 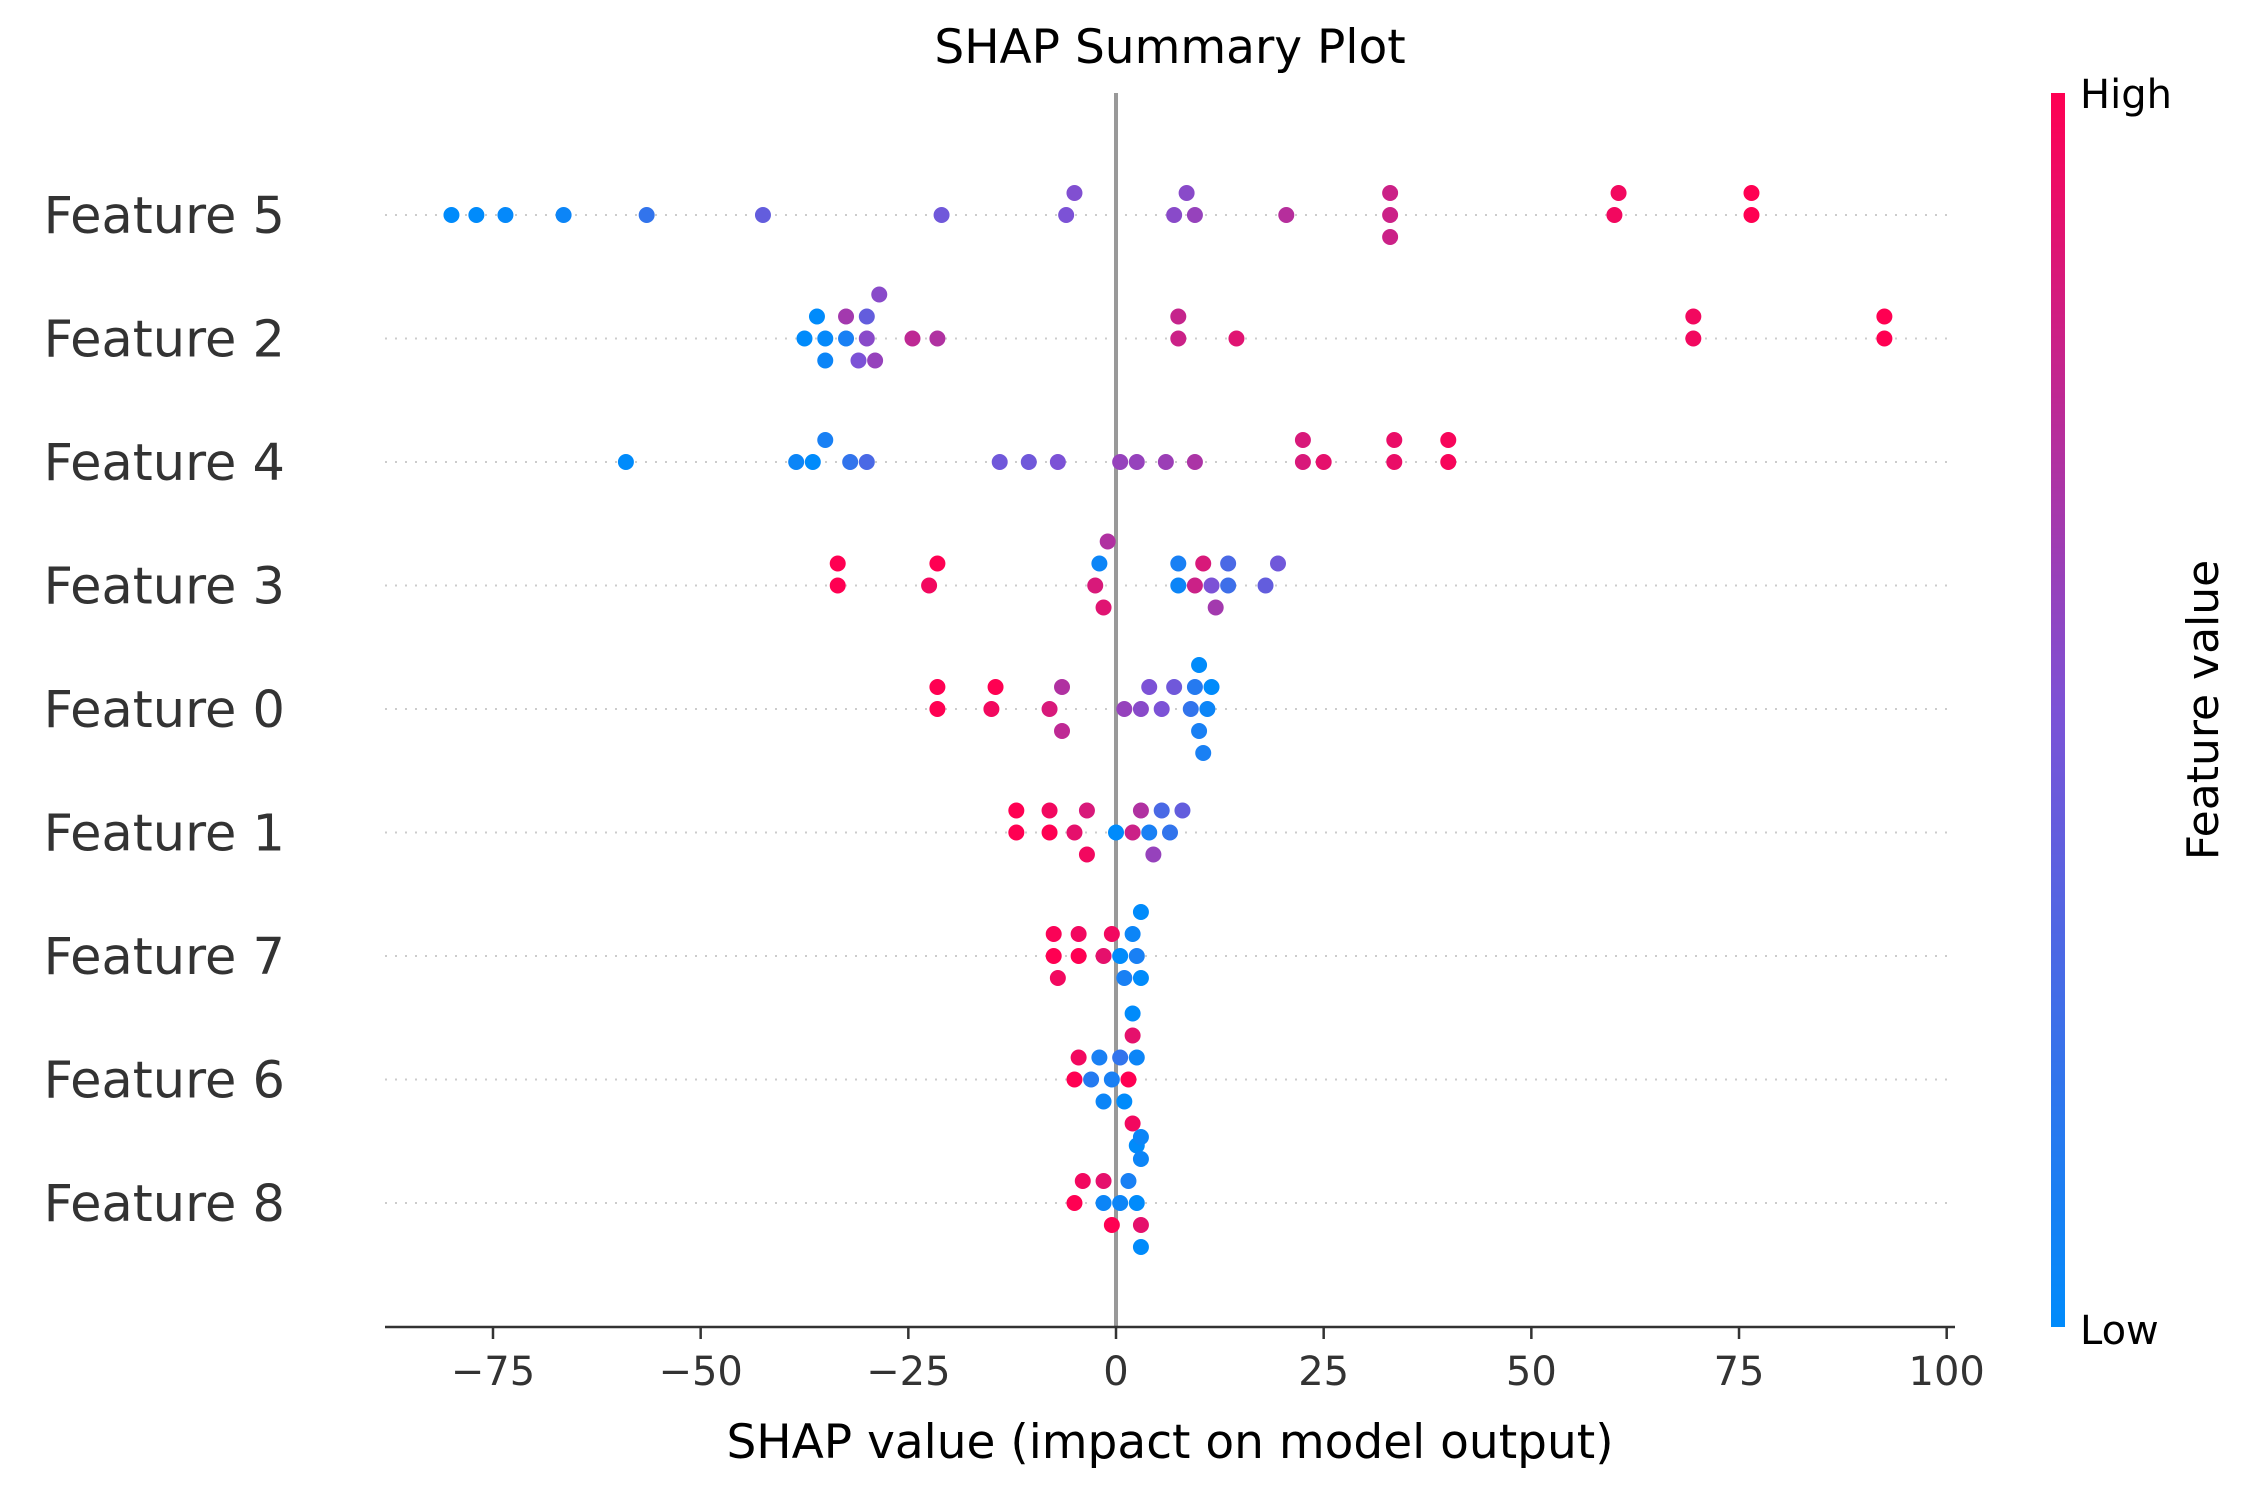 What do you see at coordinates (164, 957) in the screenshot?
I see `feature-label: Feature 7` at bounding box center [164, 957].